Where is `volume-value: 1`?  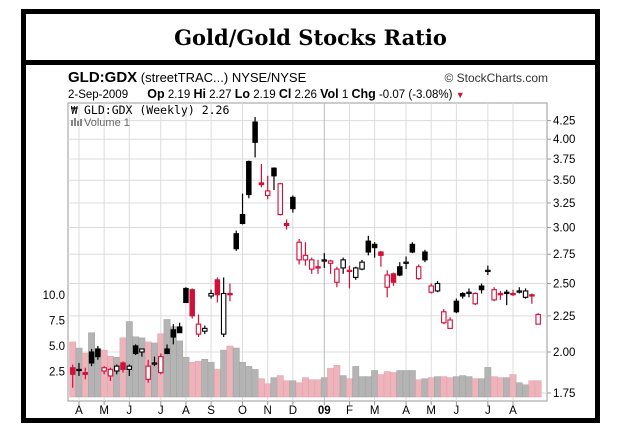
volume-value: 1 is located at coordinates (345, 95).